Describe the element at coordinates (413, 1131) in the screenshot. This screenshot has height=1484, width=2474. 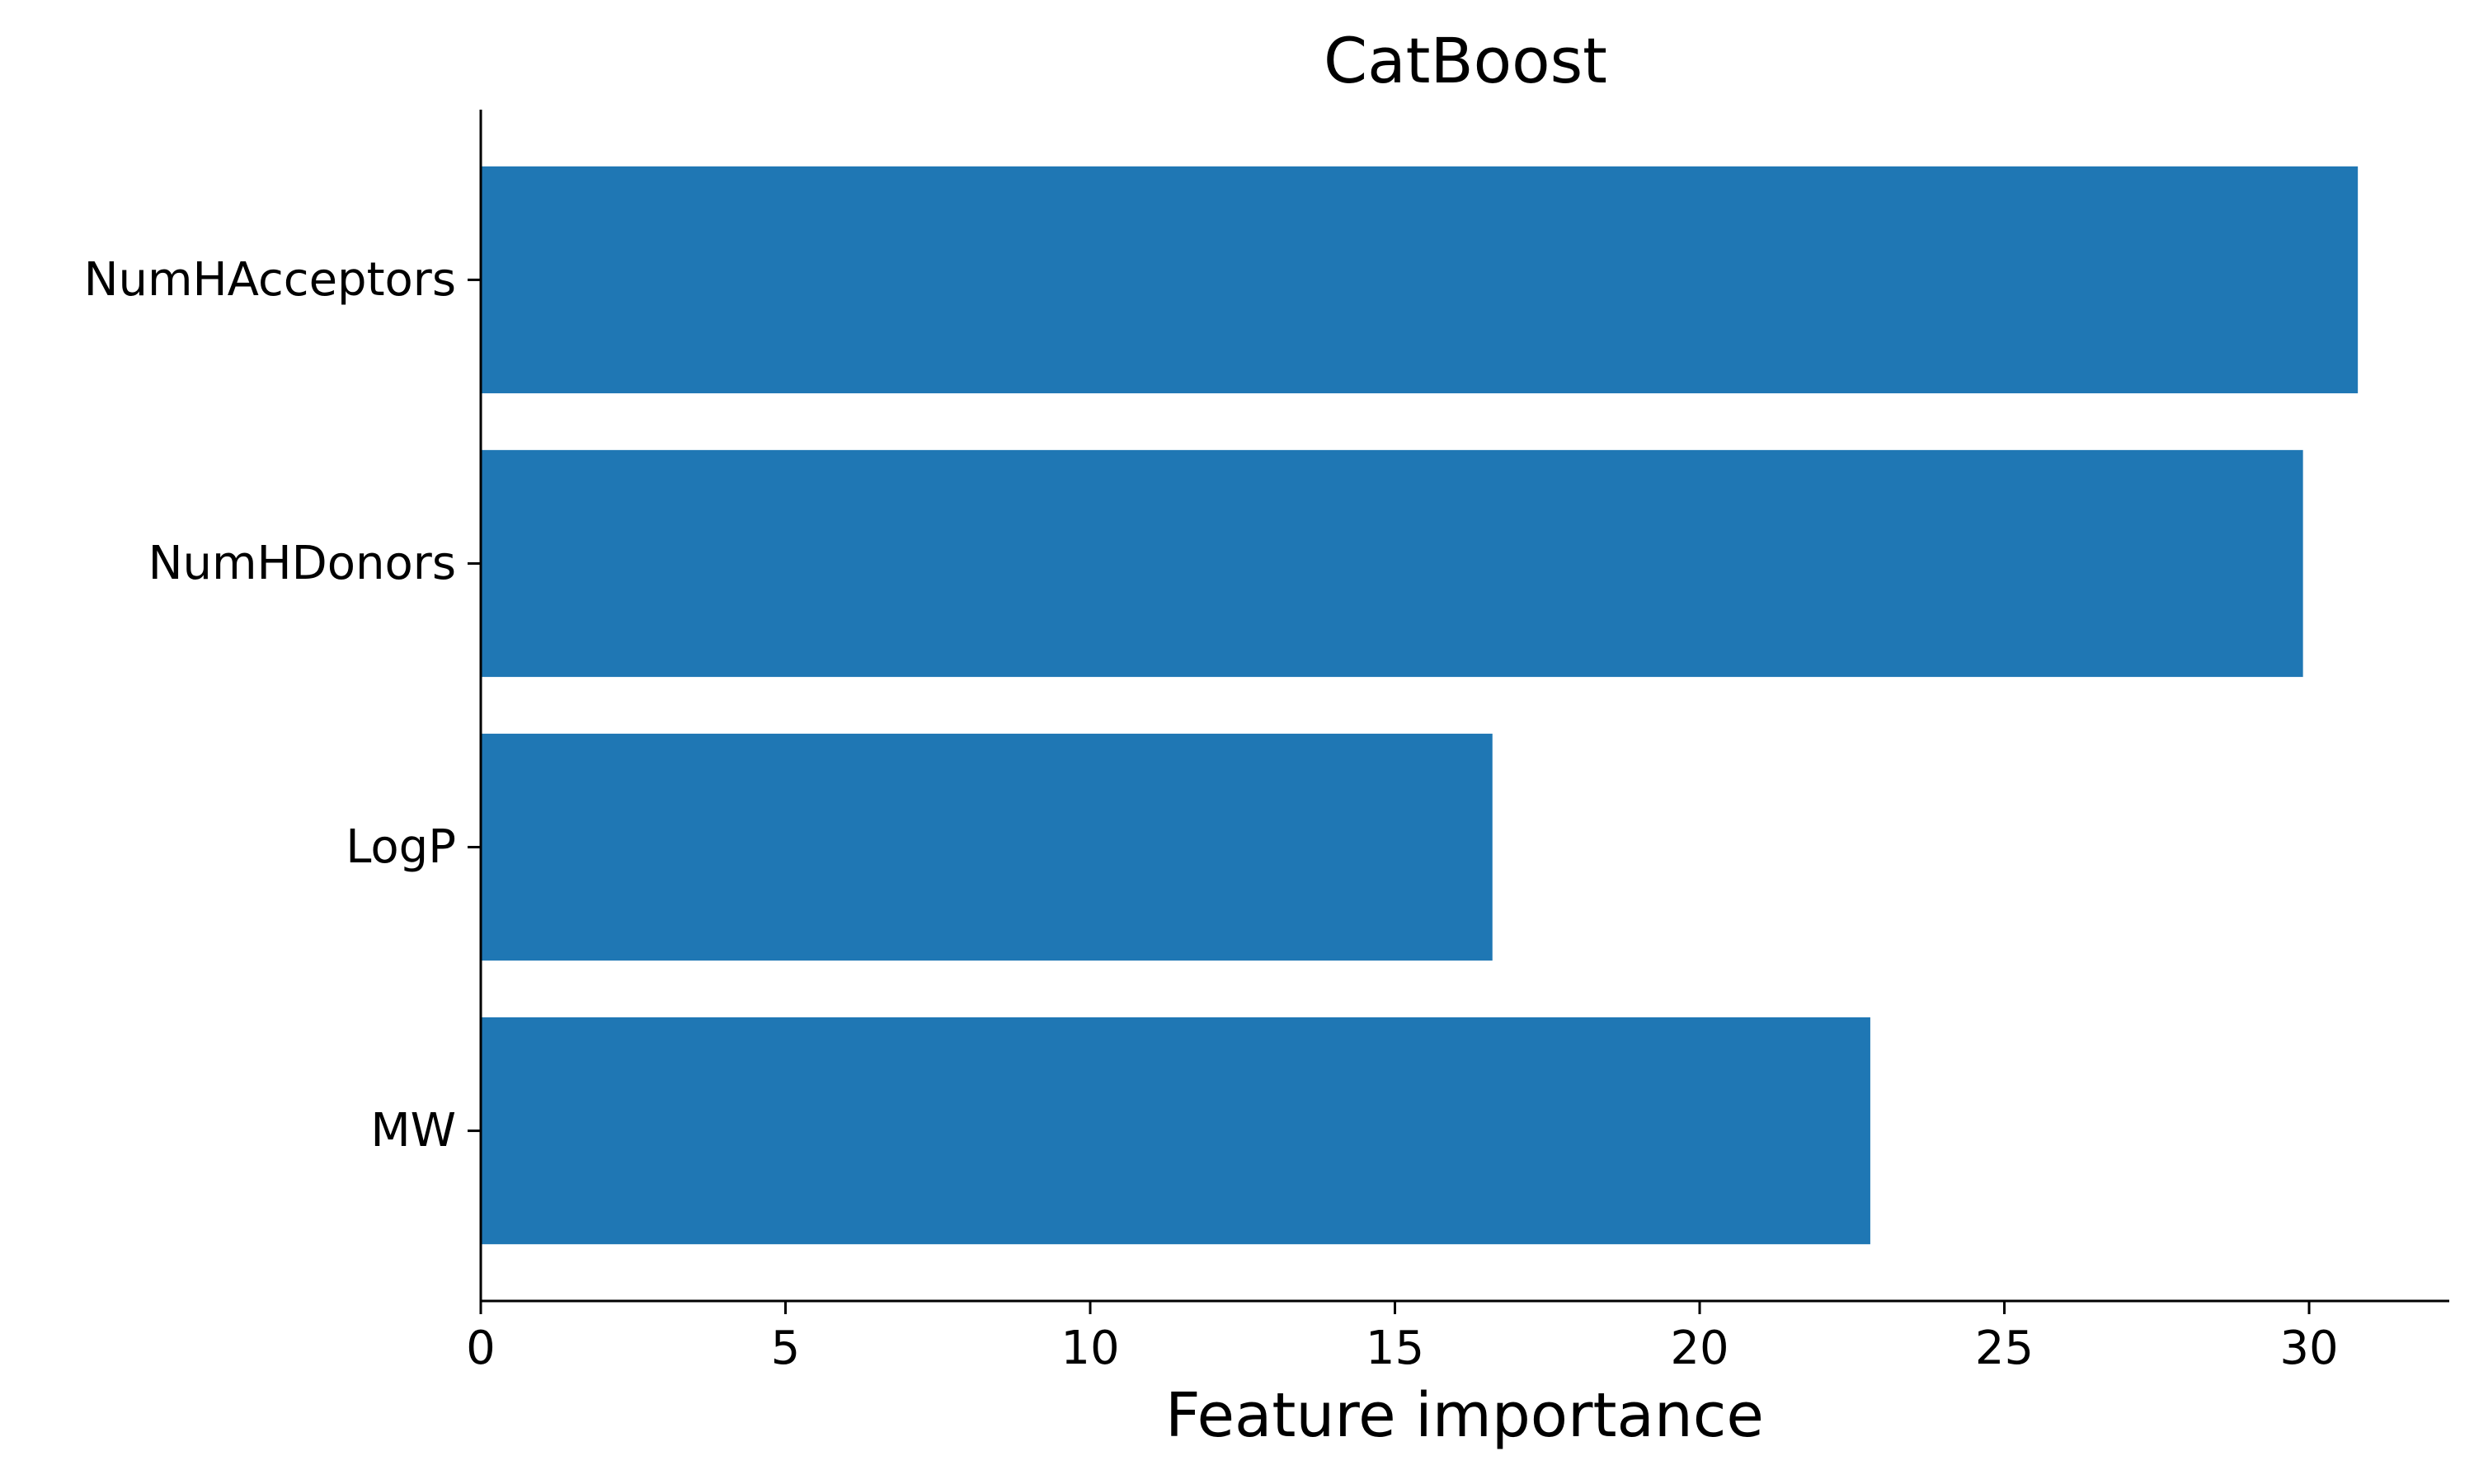
I see `y-tick-label: MW` at that location.